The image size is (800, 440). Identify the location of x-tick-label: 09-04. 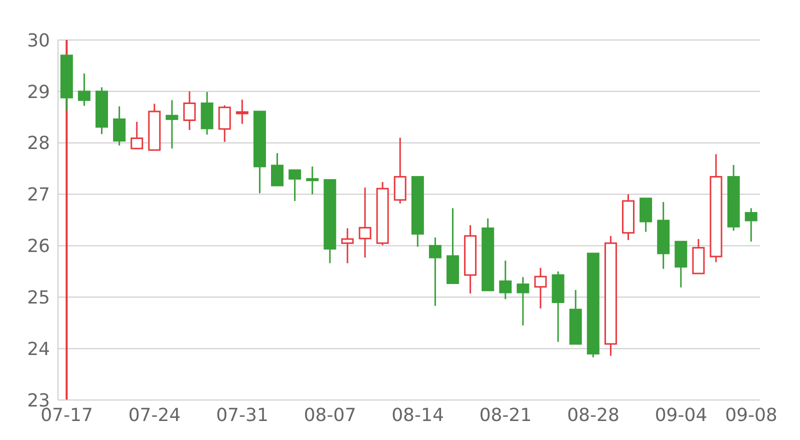
(681, 415).